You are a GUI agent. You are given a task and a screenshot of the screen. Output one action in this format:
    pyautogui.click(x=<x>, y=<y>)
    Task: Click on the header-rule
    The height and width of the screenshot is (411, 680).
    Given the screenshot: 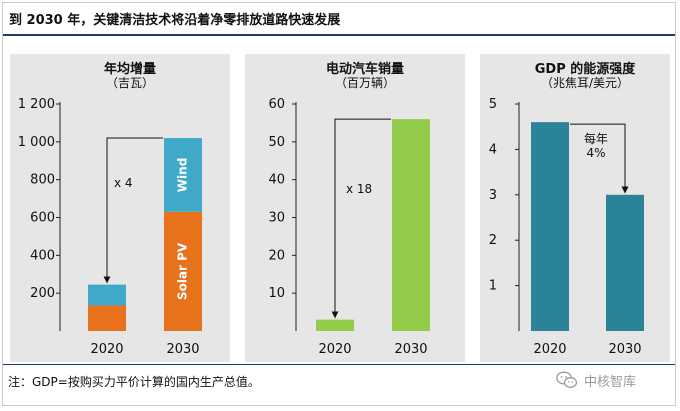 What is the action you would take?
    pyautogui.click(x=339, y=35)
    